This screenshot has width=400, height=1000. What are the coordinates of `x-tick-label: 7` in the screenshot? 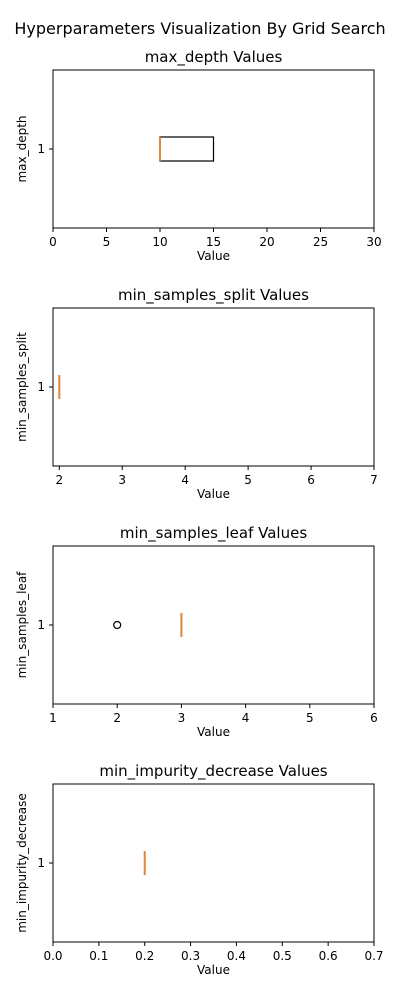 It's located at (374, 480).